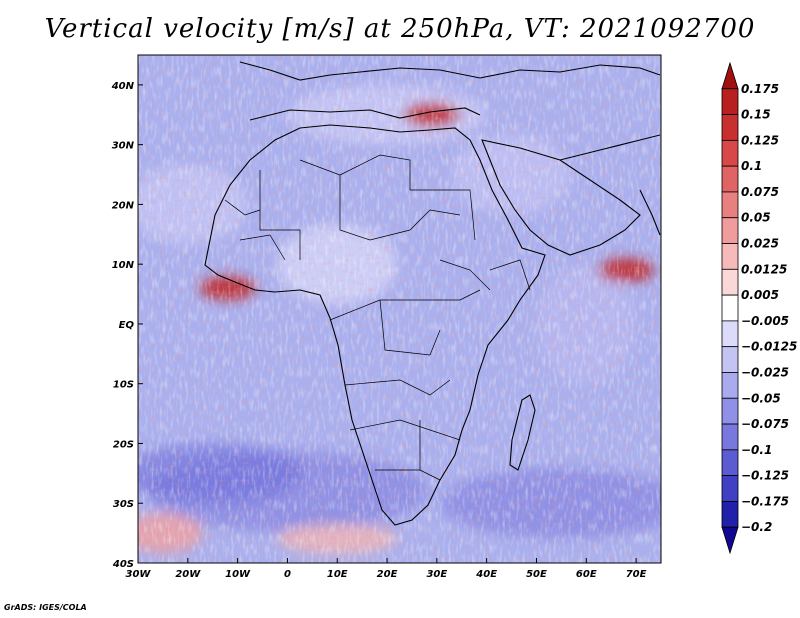 This screenshot has width=800, height=618. I want to click on grads-credit: GrADS: IGES/COLA, so click(45, 607).